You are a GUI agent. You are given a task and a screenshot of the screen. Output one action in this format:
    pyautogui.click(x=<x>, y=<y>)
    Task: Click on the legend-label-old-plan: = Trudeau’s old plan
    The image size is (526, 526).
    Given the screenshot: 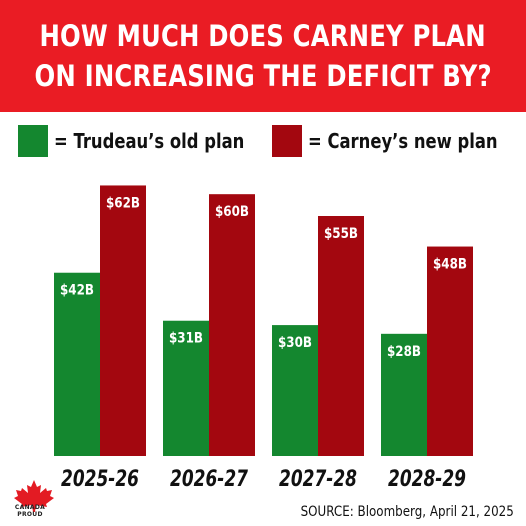 What is the action you would take?
    pyautogui.click(x=149, y=141)
    